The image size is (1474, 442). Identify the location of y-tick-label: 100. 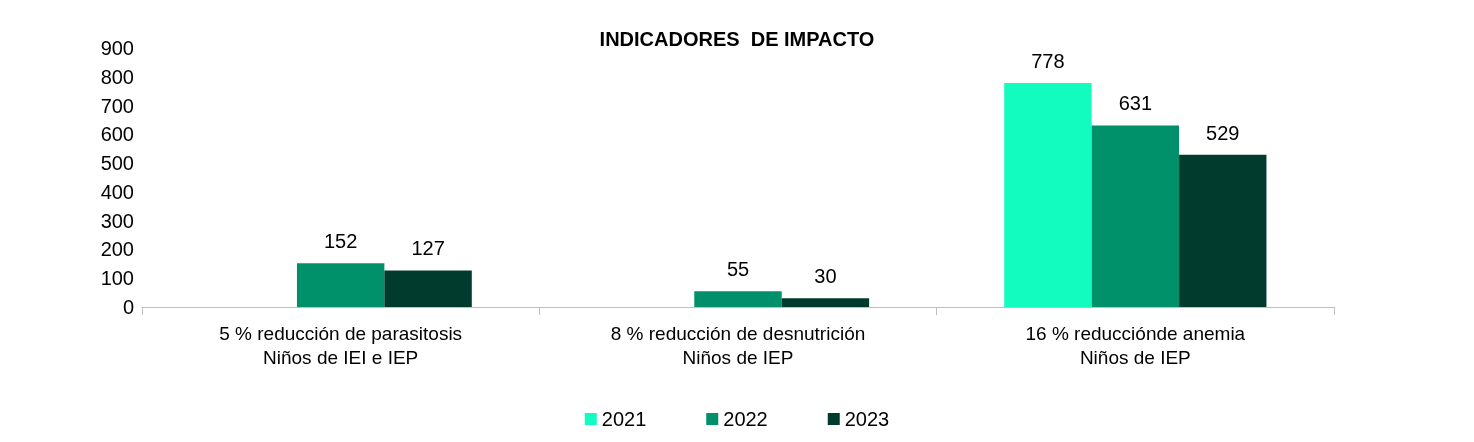
(117, 278).